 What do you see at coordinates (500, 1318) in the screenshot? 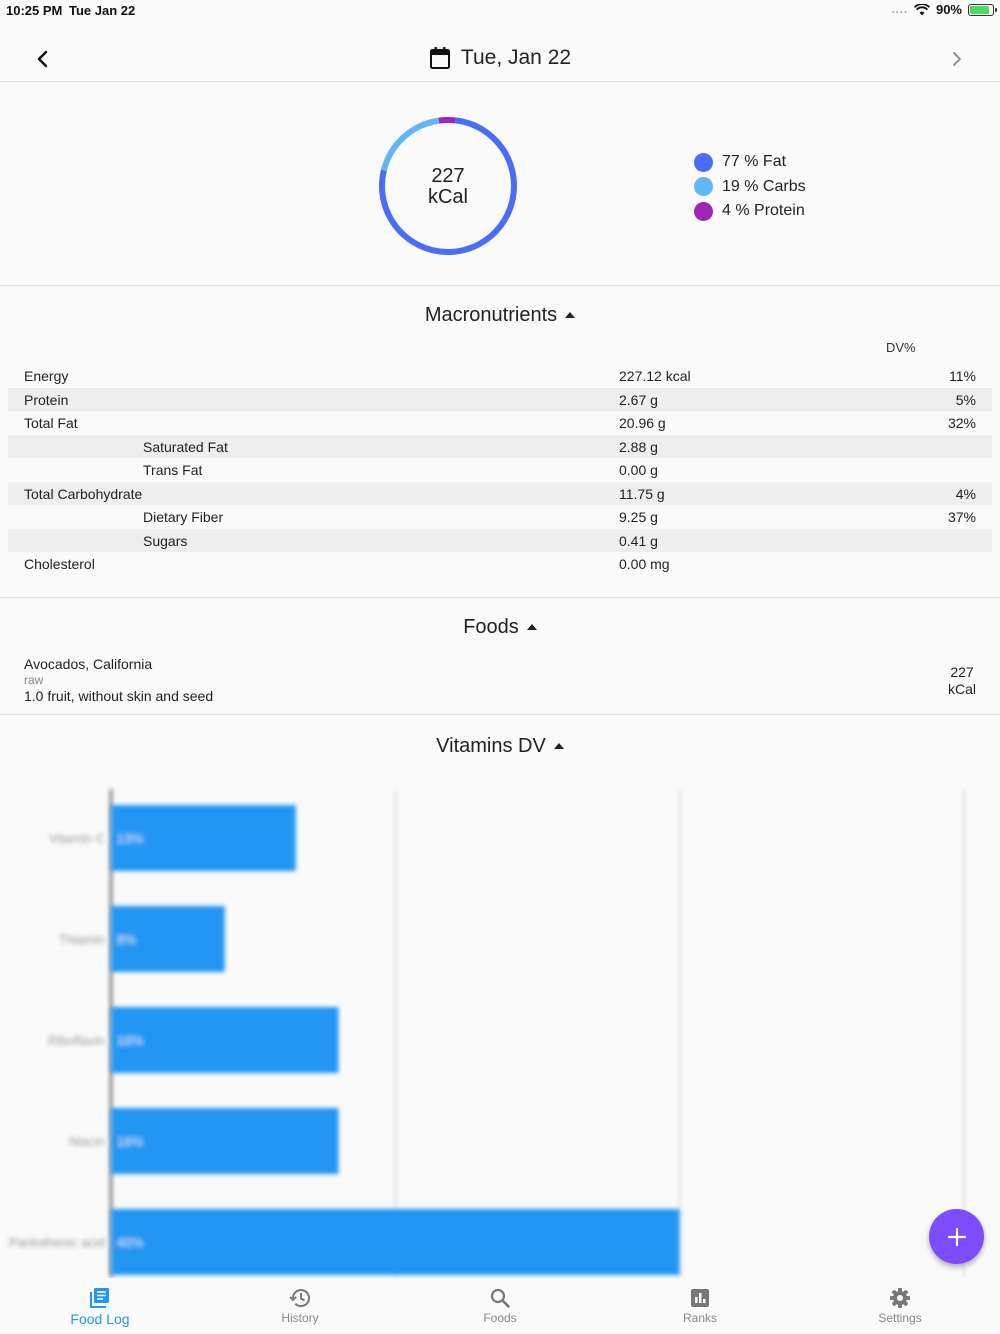
I see `nav-label: Foods` at bounding box center [500, 1318].